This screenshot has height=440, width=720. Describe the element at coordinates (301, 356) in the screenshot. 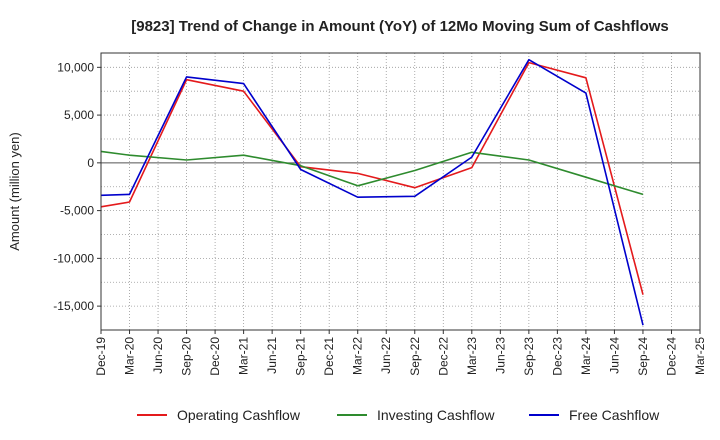

I see `x-tick-label: Sep-21` at that location.